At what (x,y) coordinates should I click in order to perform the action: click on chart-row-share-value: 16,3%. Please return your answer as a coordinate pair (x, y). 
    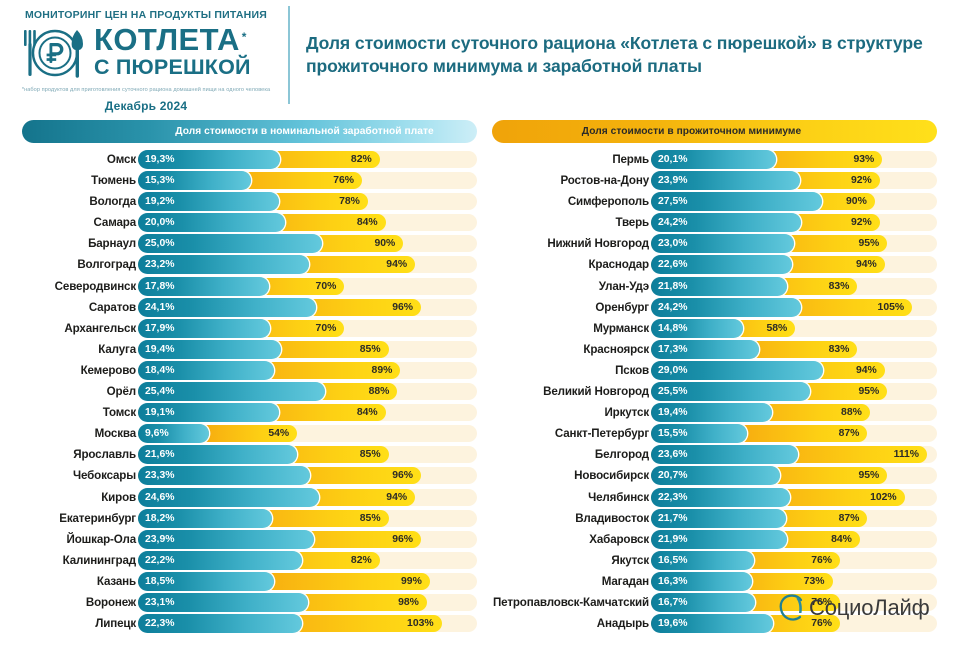
    Looking at the image, I should click on (673, 581).